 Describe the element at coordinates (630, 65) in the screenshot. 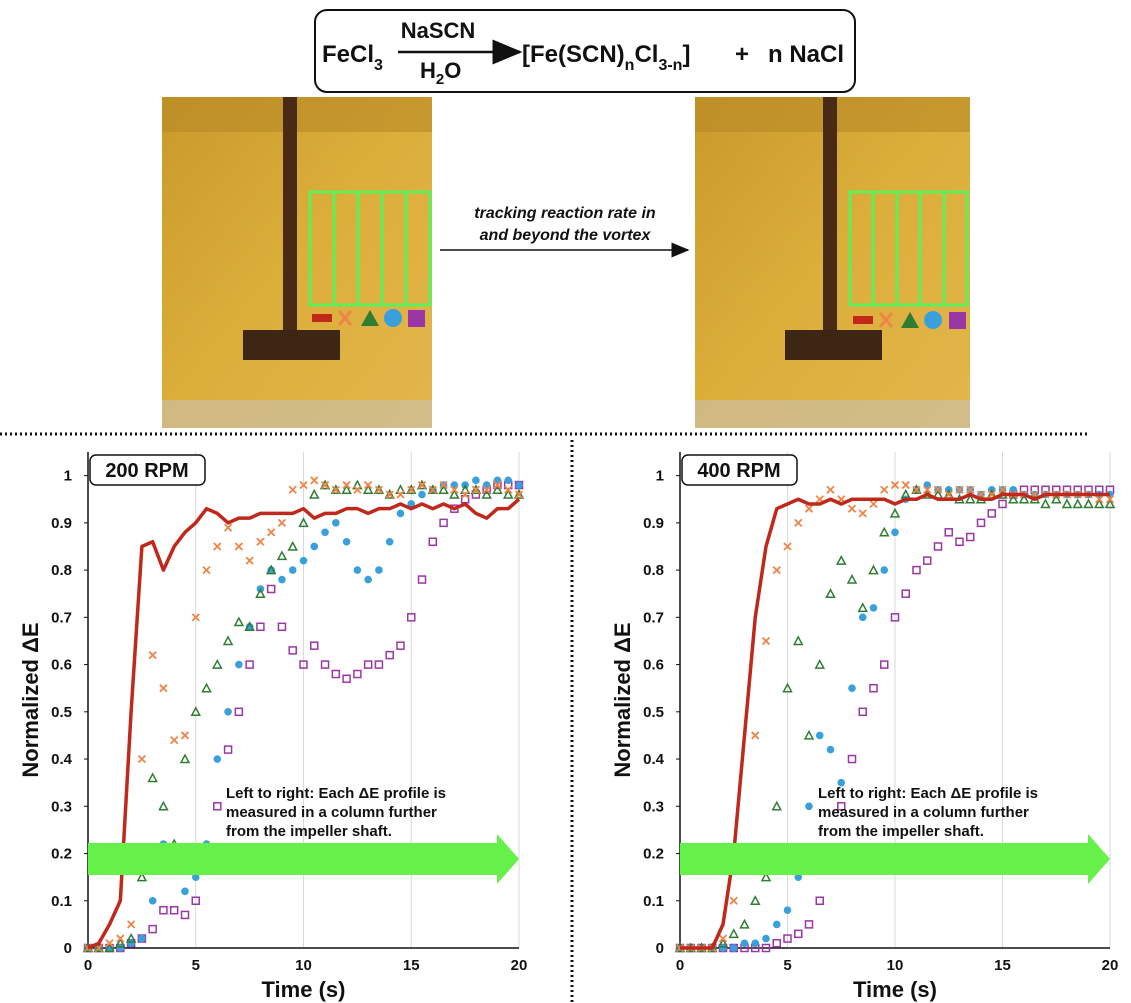

I see `product-sub: n` at that location.